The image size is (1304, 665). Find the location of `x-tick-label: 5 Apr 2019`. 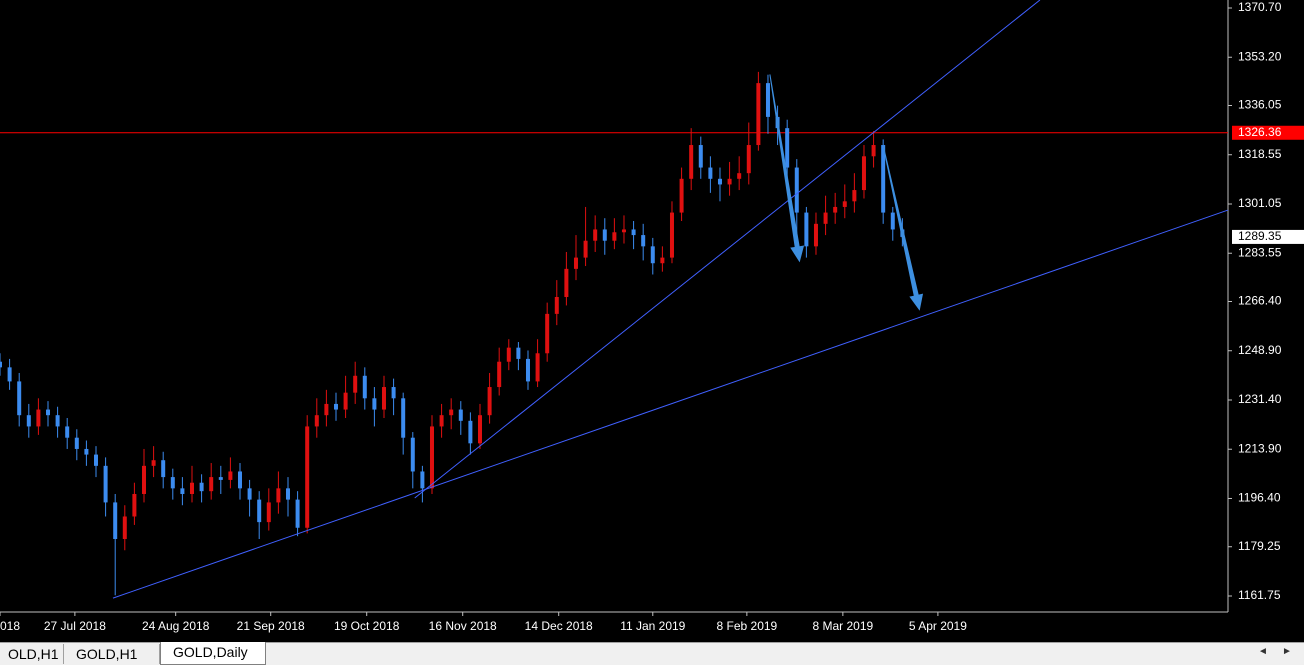

x-tick-label: 5 Apr 2019 is located at coordinates (938, 626).